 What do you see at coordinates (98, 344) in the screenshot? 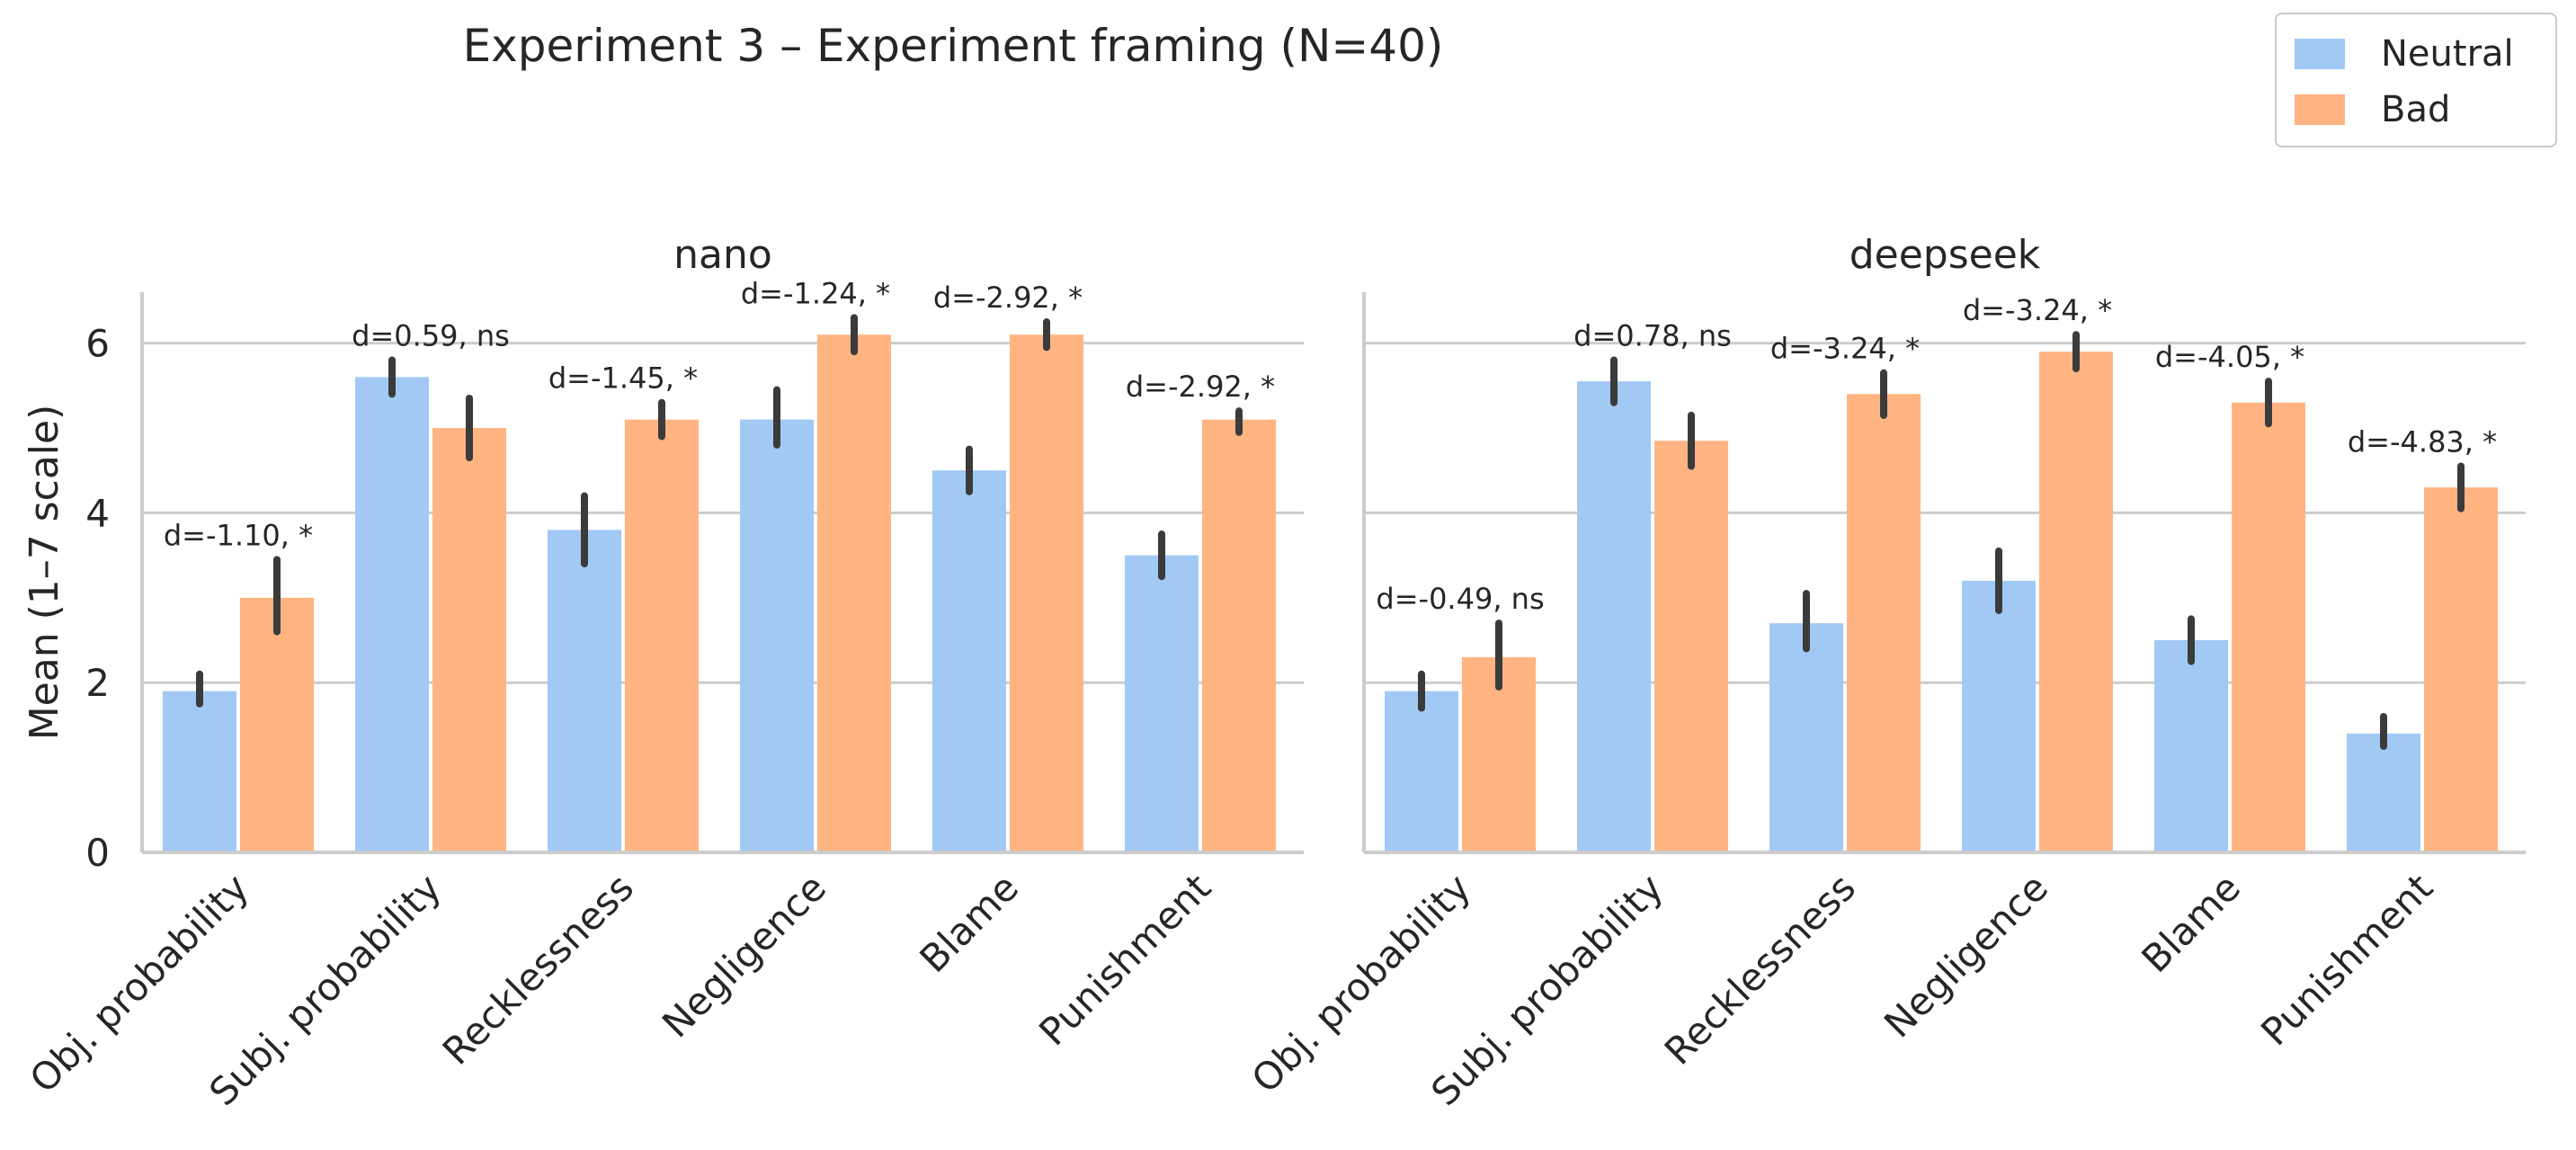
I see `y-tick-label-6: 6` at bounding box center [98, 344].